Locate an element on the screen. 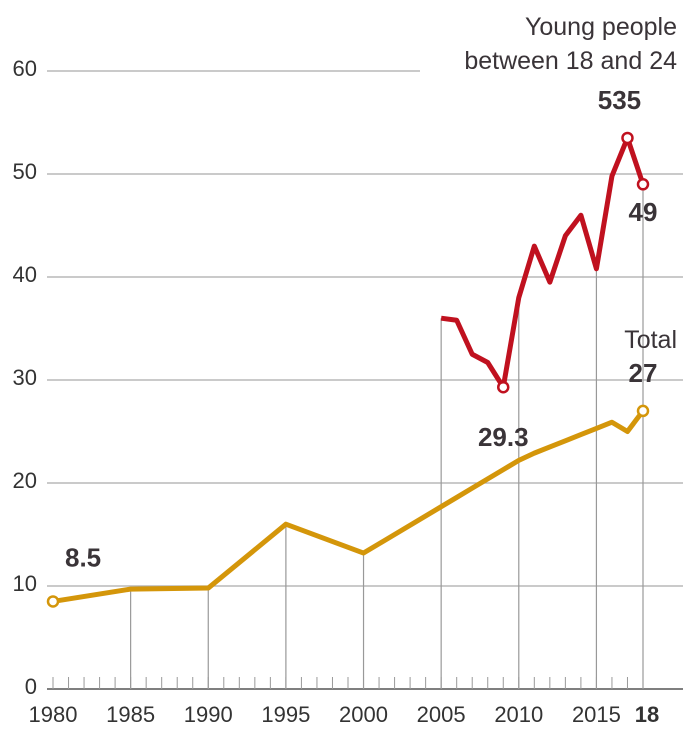 This screenshot has height=740, width=683. series-line is located at coordinates (543, 262).